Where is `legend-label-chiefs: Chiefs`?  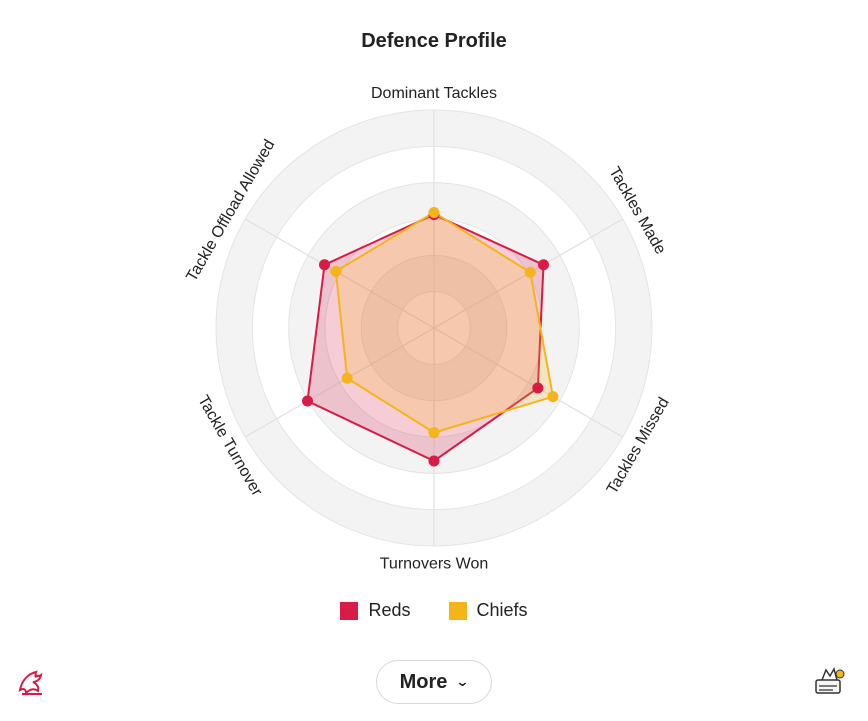 legend-label-chiefs: Chiefs is located at coordinates (502, 610).